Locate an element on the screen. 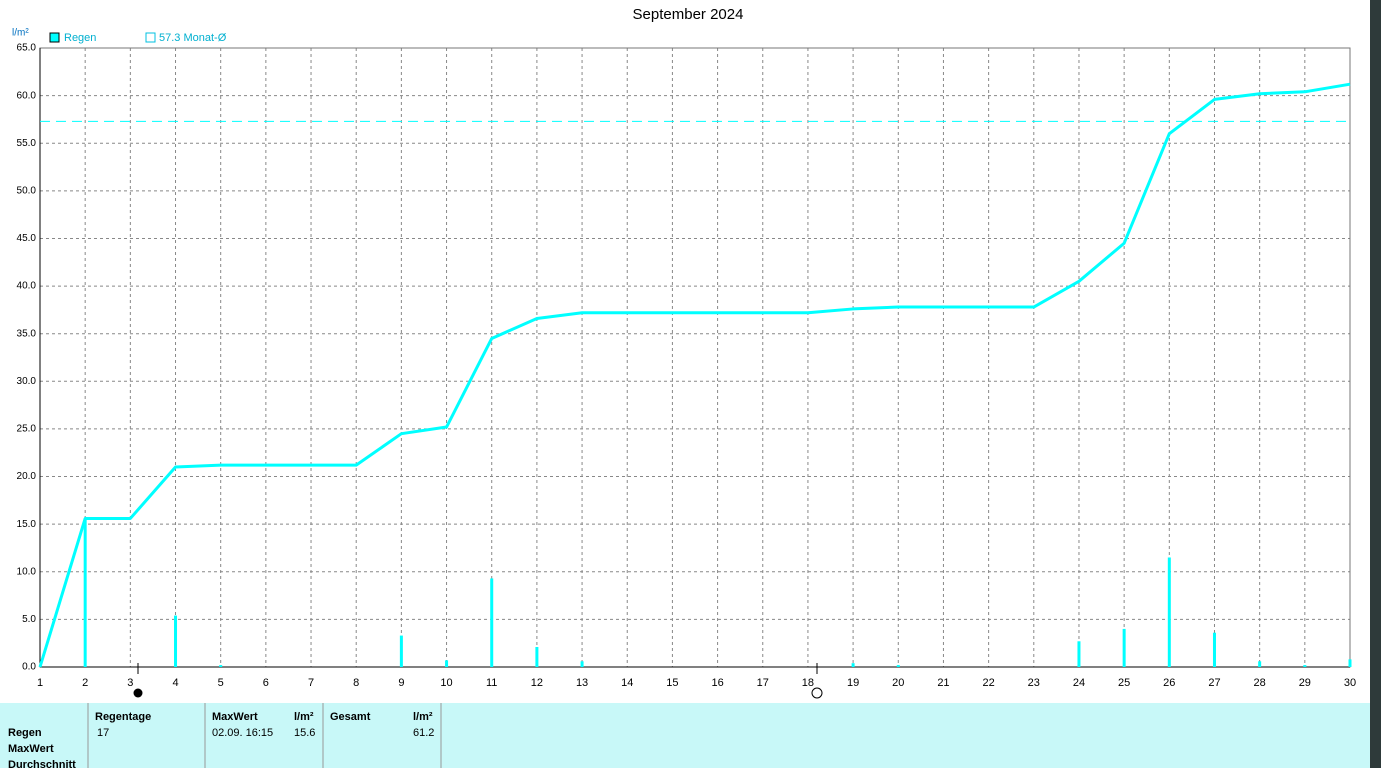  summary-value: 17 is located at coordinates (103, 733).